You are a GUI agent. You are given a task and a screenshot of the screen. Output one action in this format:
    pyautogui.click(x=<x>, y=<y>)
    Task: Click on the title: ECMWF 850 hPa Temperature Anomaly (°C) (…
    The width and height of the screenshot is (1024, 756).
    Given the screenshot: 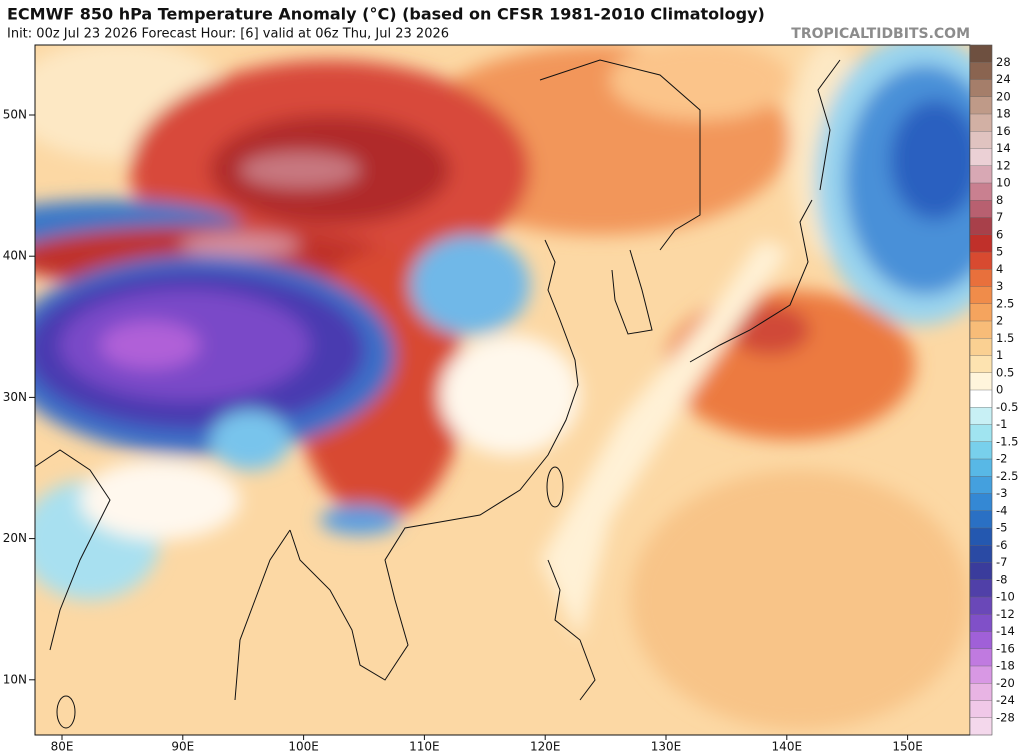 What is the action you would take?
    pyautogui.click(x=386, y=14)
    